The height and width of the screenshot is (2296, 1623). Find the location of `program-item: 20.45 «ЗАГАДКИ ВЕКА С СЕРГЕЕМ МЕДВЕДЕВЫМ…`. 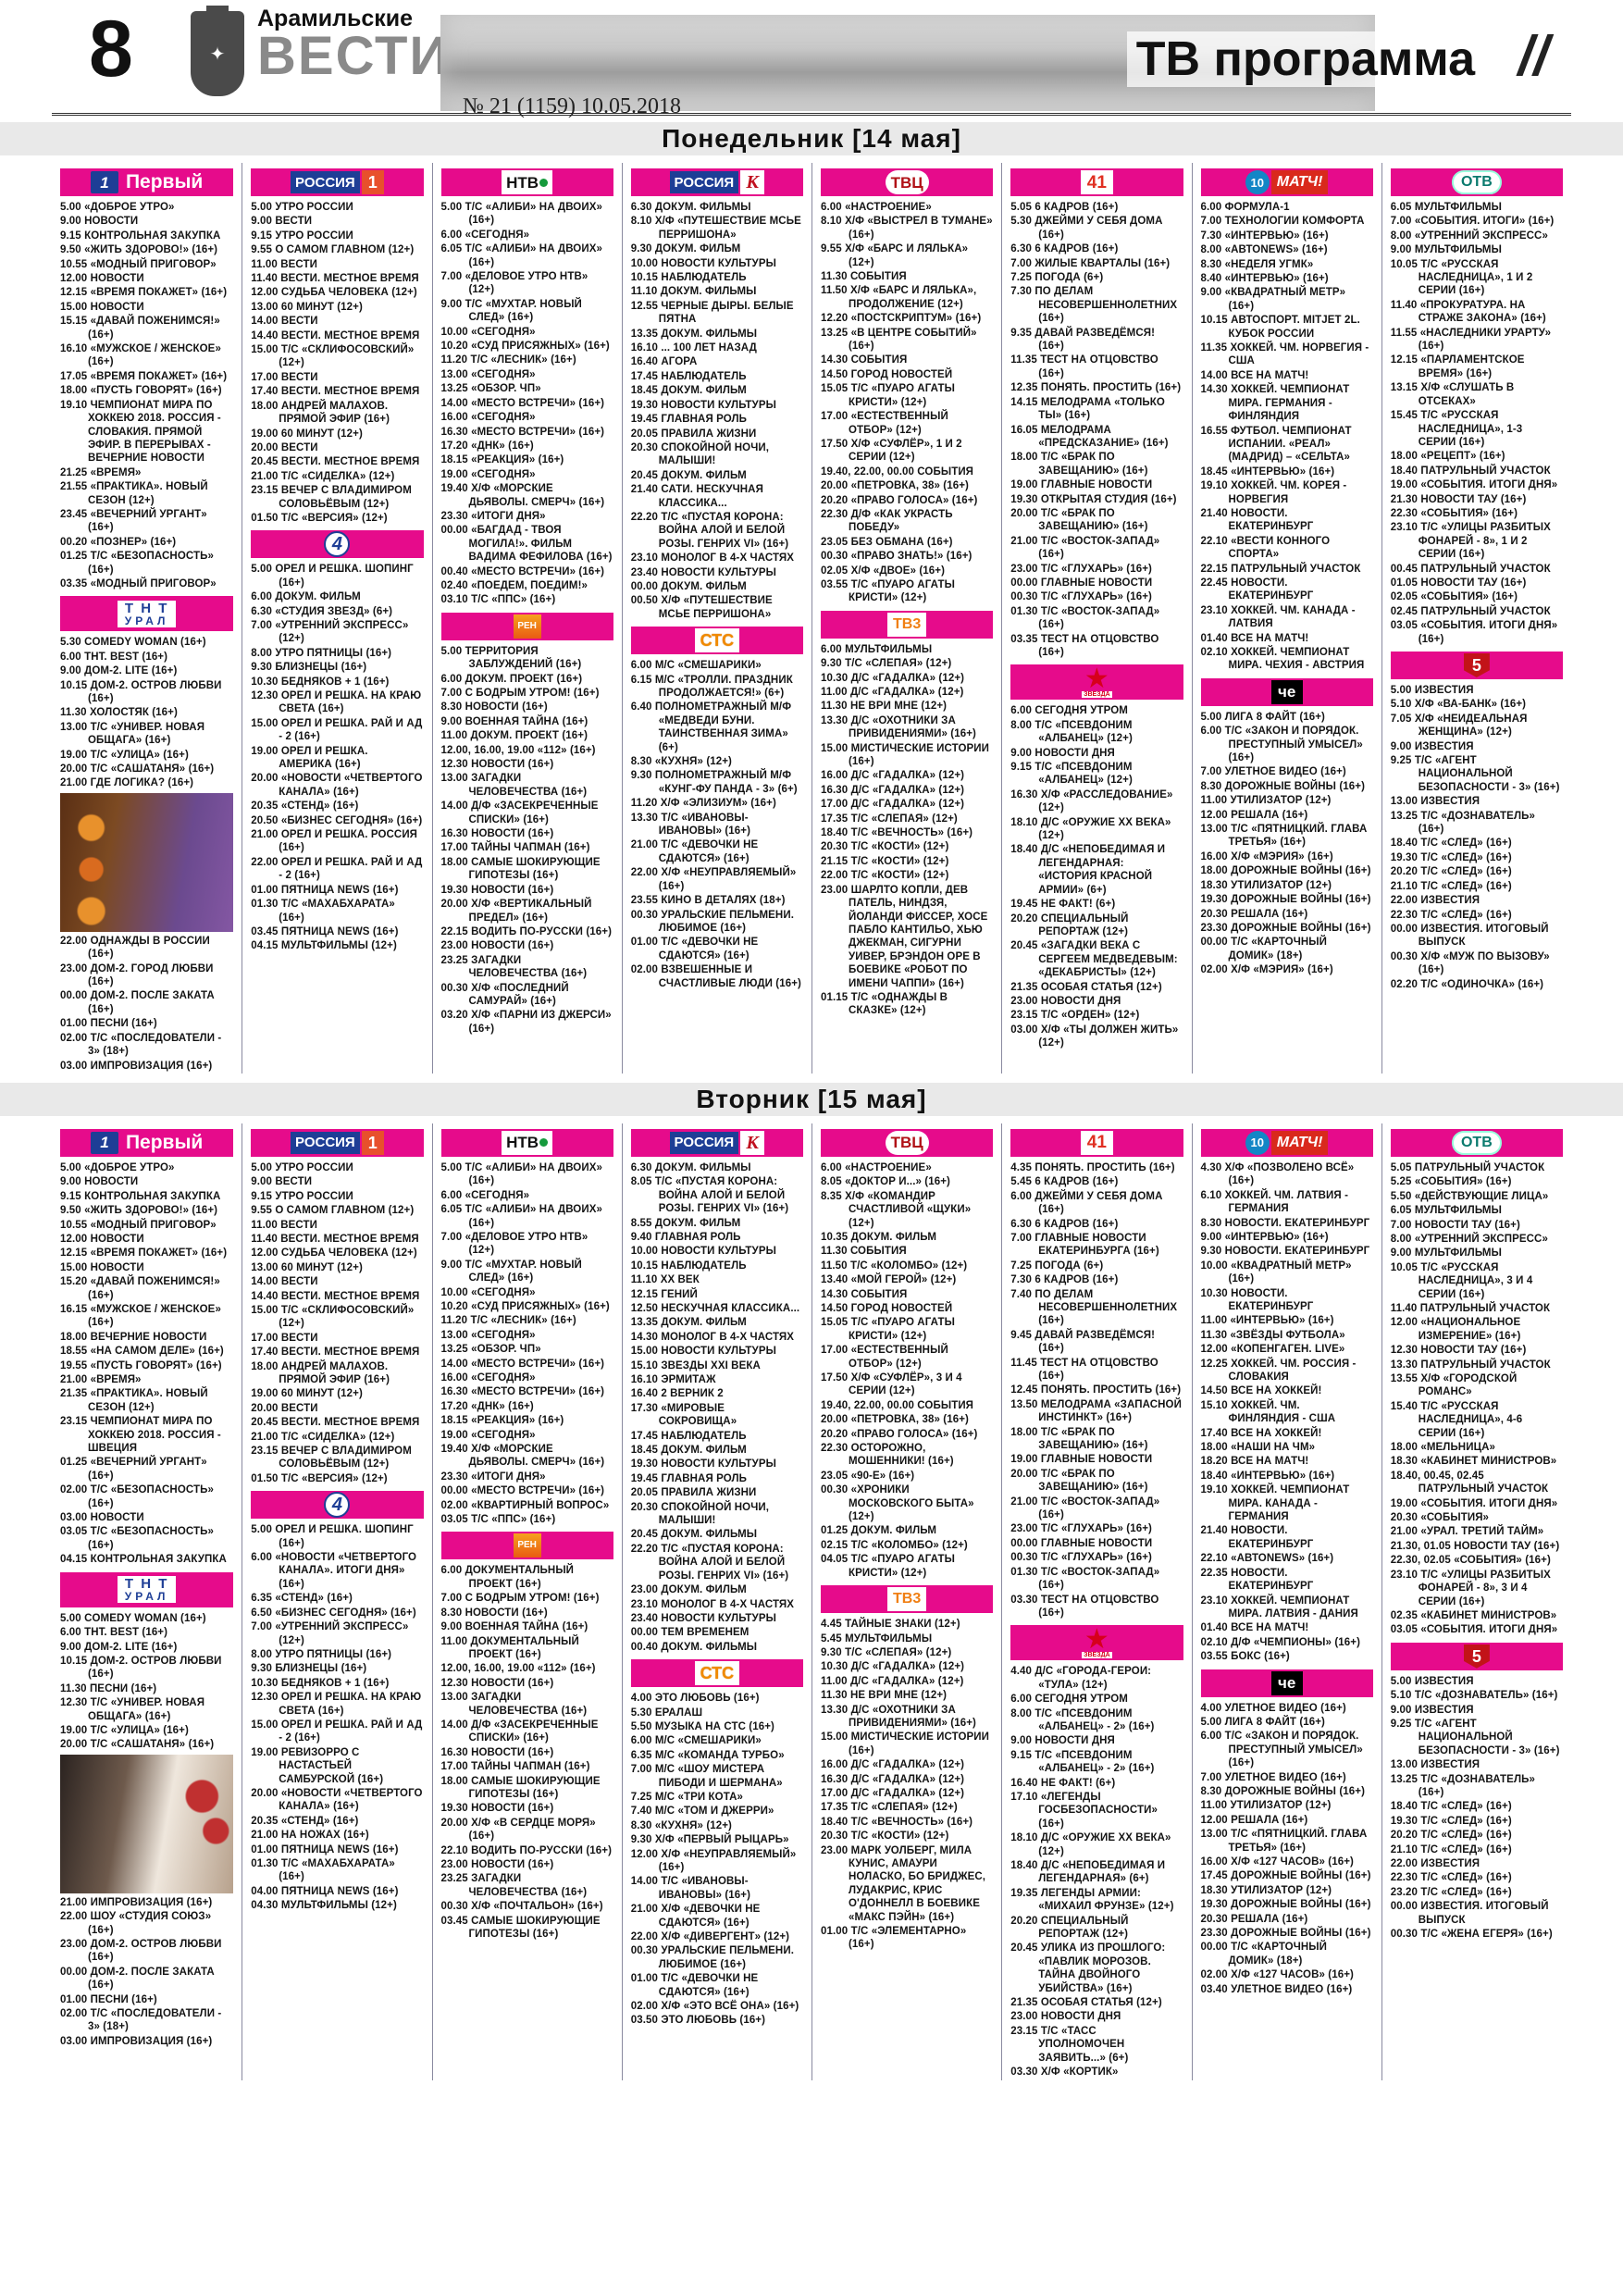

program-item: 20.45 «ЗАГАДКИ ВЕКА С СЕРГЕЕМ МЕДВЕДЕВЫМ… is located at coordinates (1094, 960).